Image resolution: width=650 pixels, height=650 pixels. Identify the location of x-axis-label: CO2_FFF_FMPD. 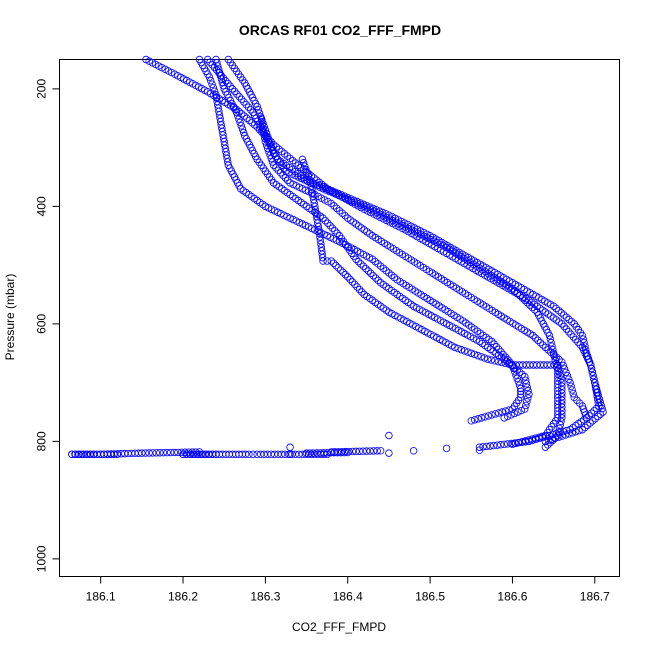
(339, 627).